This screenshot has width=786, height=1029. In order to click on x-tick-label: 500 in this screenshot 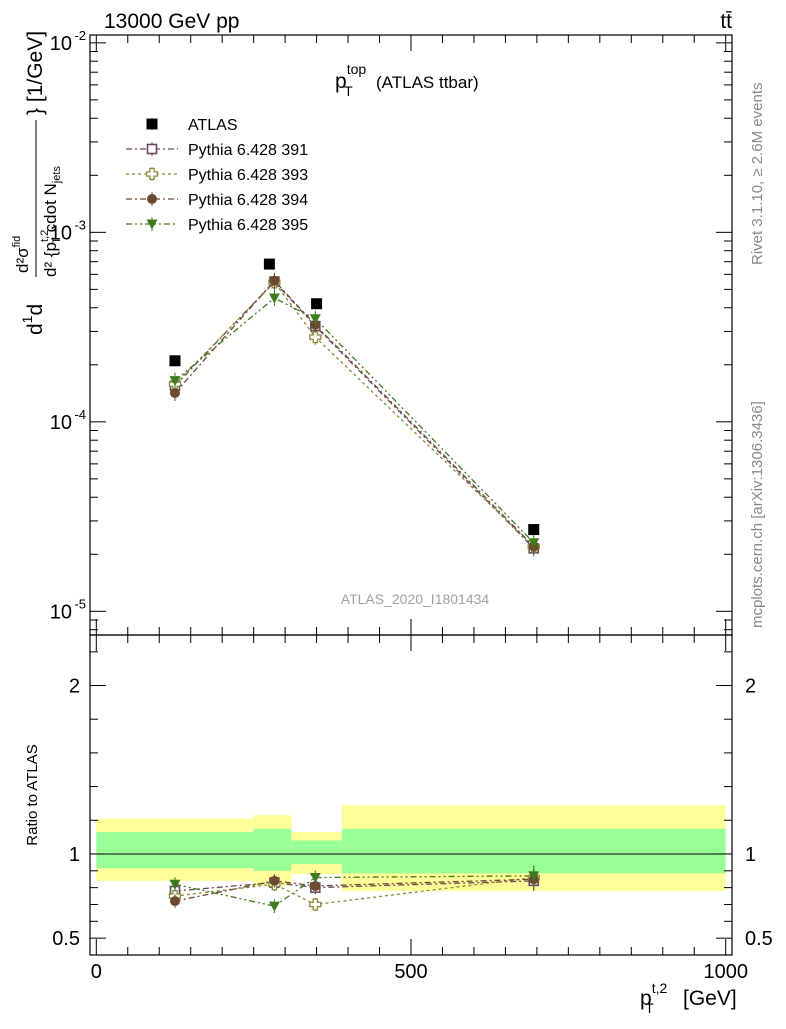, I will do `click(410, 972)`.